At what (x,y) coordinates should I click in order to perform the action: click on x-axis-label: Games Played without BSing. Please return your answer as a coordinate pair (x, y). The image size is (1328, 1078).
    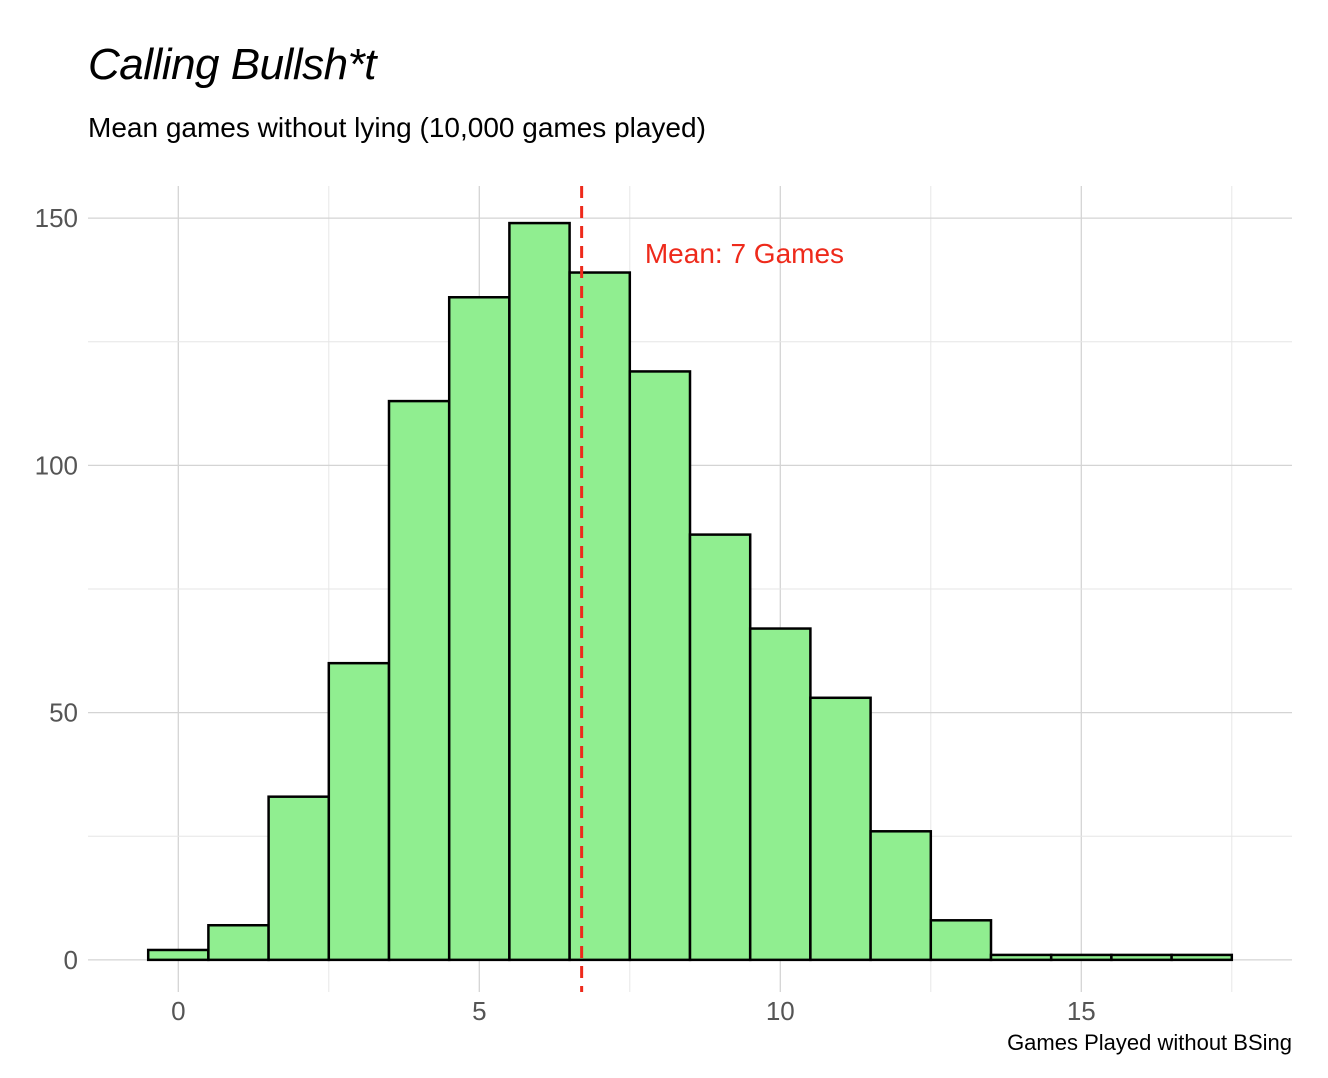
    Looking at the image, I should click on (1149, 1042).